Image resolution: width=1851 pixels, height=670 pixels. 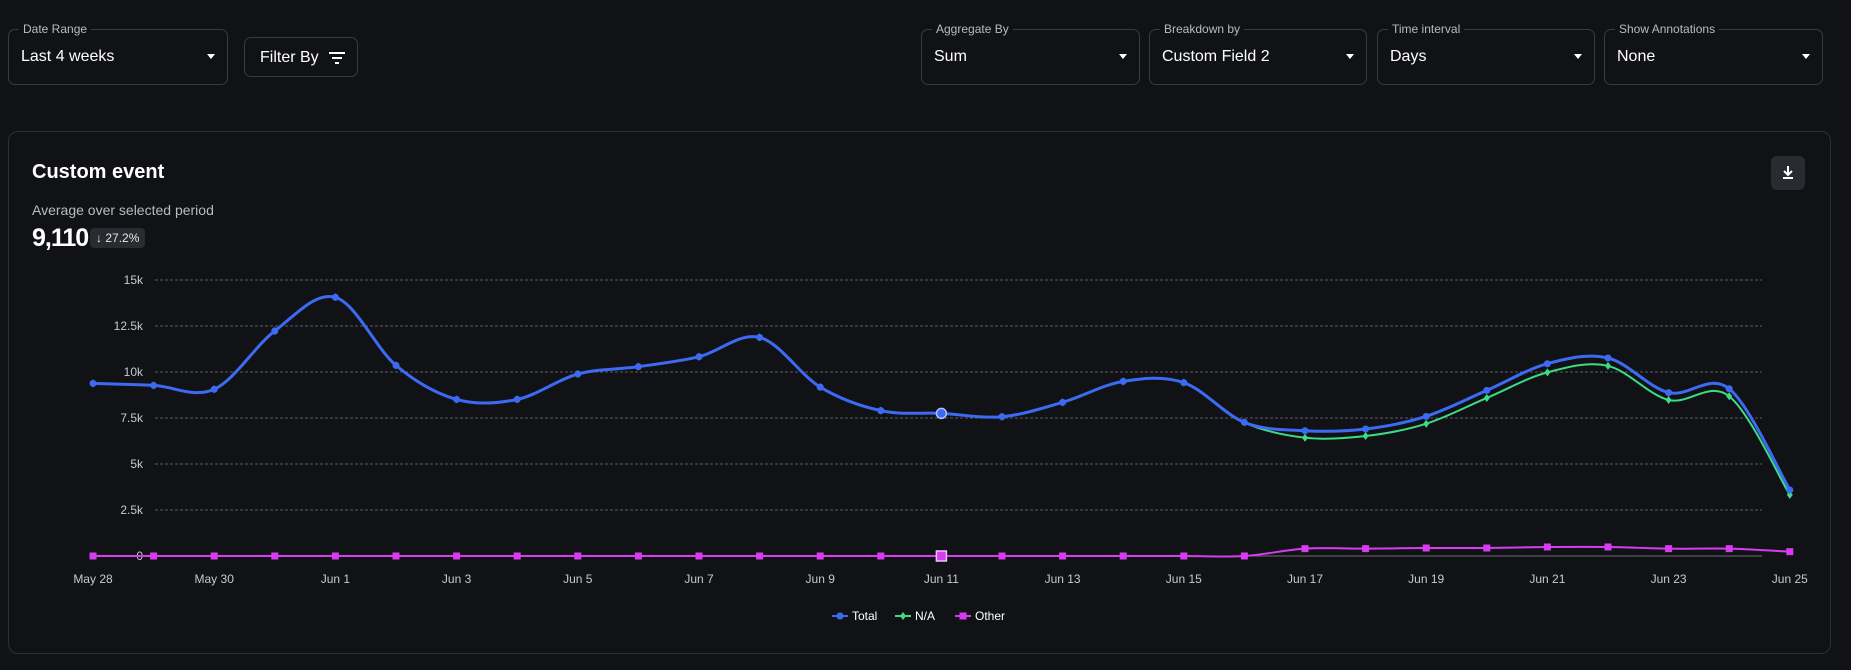 I want to click on x-tick-label: Jun 15, so click(x=1184, y=579).